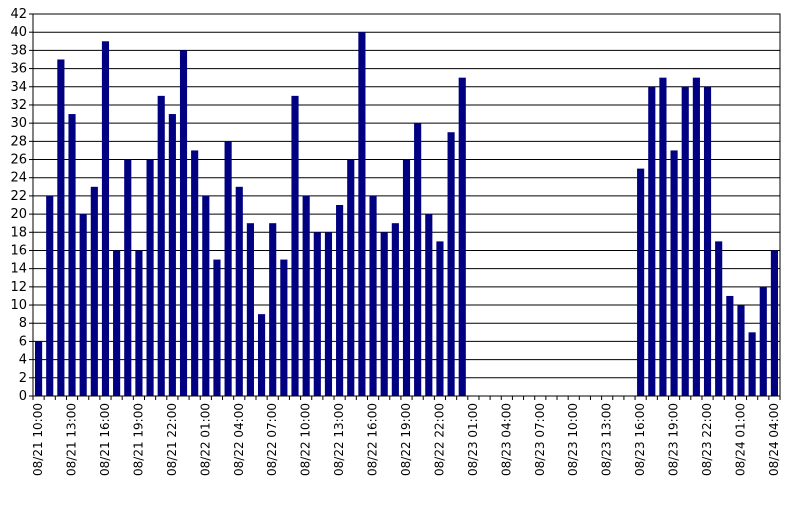  I want to click on x-tick-label: 08/22 10:00, so click(306, 439).